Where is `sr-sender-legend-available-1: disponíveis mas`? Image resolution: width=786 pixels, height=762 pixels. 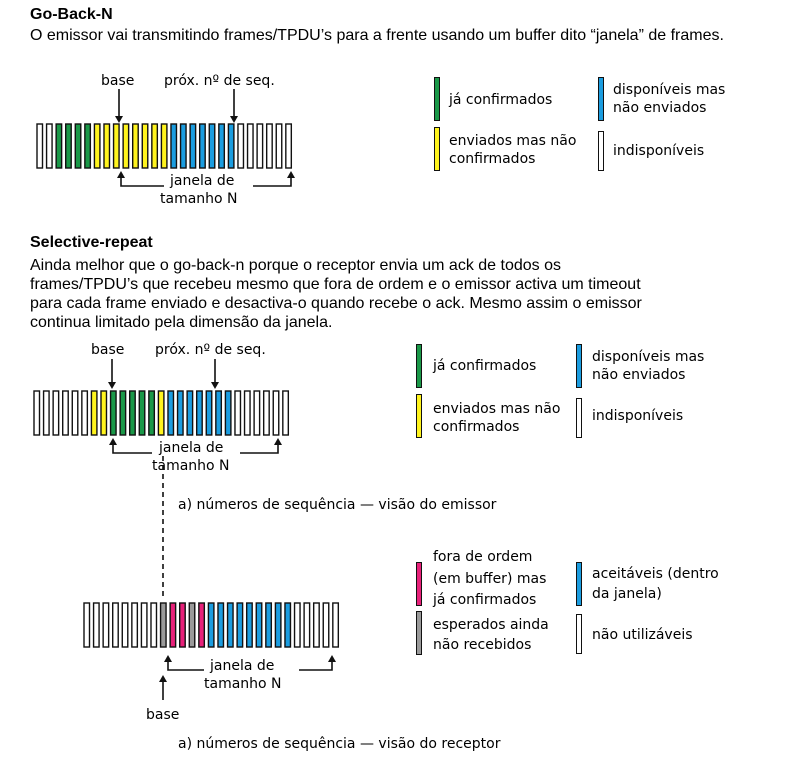
sr-sender-legend-available-1: disponíveis mas is located at coordinates (648, 357).